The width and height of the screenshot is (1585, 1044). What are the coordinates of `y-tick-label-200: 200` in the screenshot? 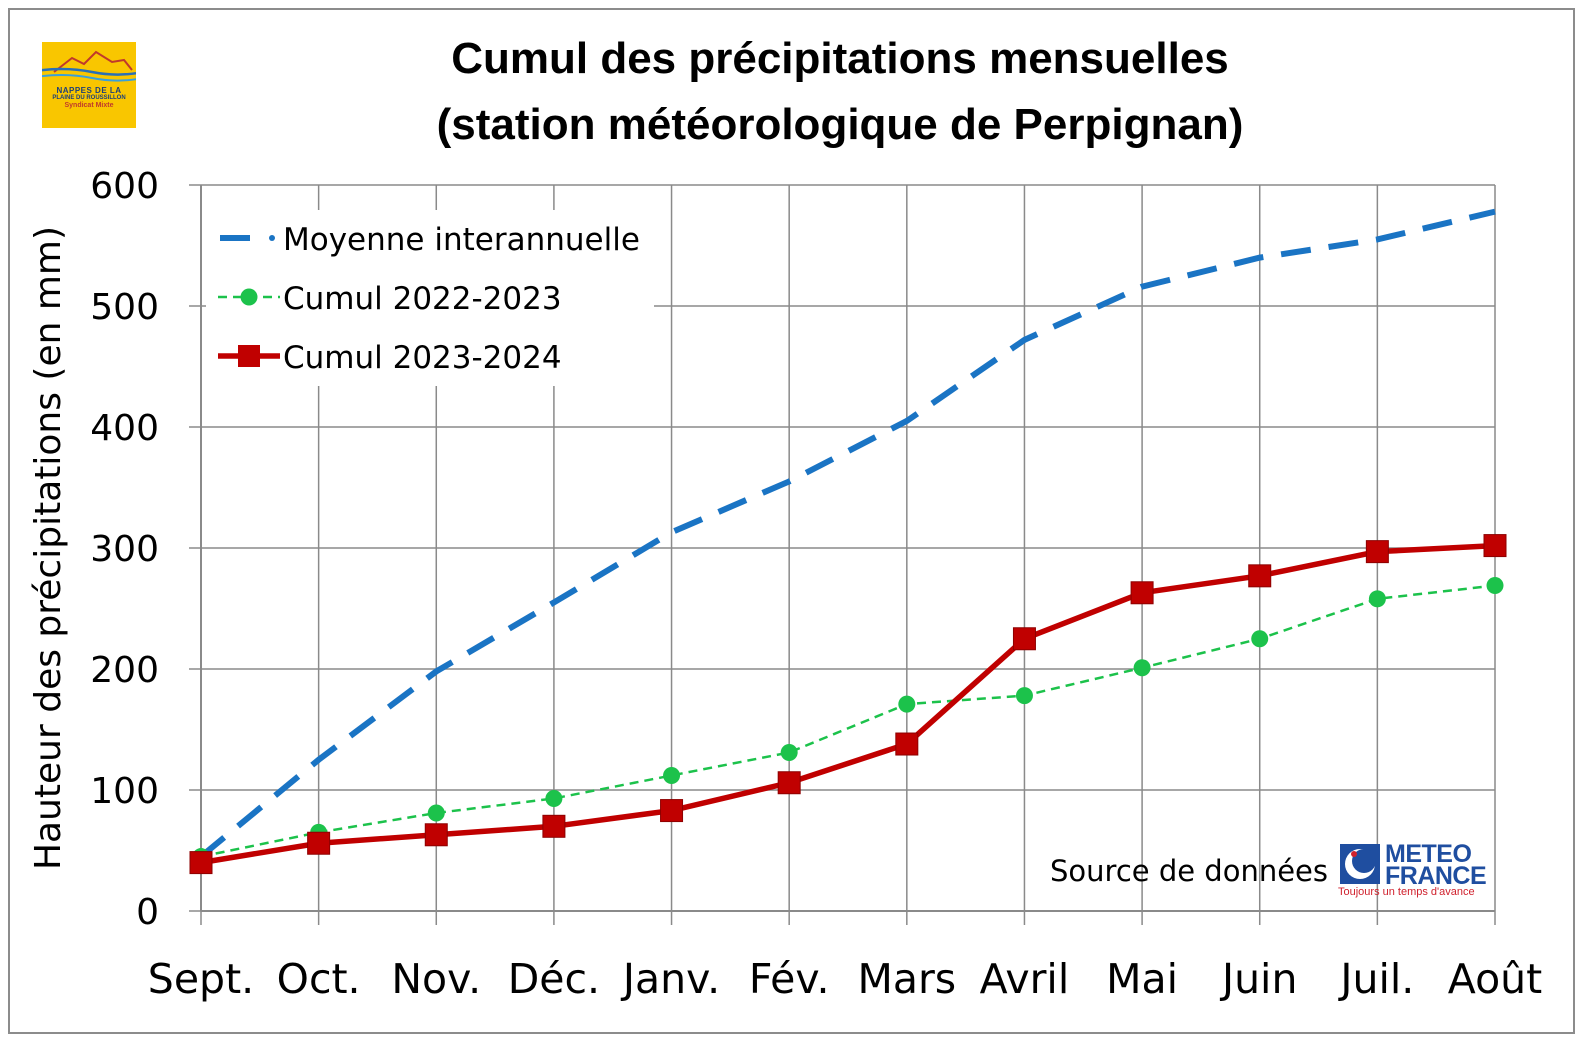 It's located at (124, 670).